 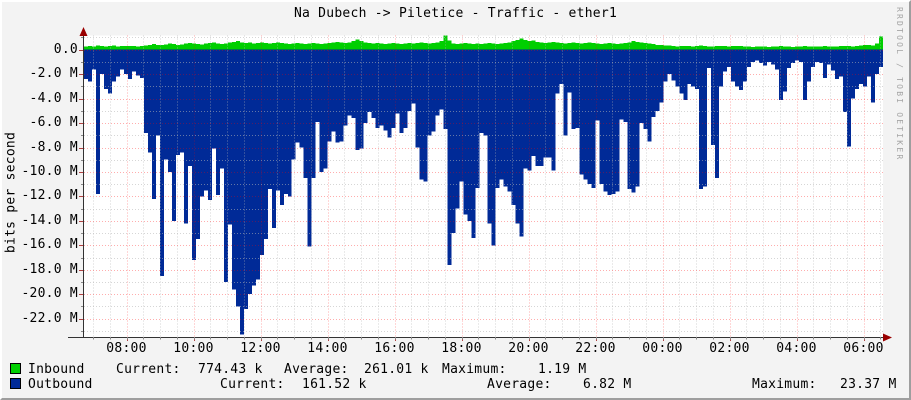 What do you see at coordinates (15, 383) in the screenshot?
I see `outbound-color-swatch` at bounding box center [15, 383].